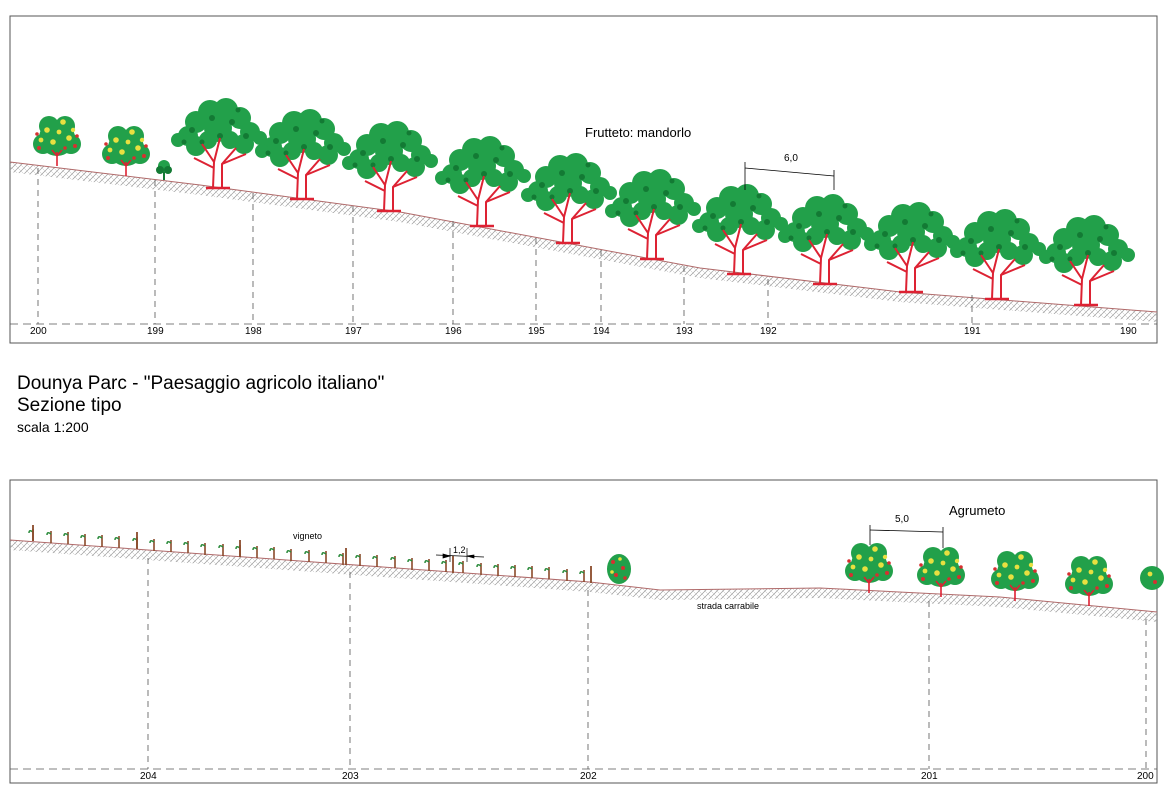 The height and width of the screenshot is (793, 1168). What do you see at coordinates (583, 576) in the screenshot?
I see `bottom-ground-line` at bounding box center [583, 576].